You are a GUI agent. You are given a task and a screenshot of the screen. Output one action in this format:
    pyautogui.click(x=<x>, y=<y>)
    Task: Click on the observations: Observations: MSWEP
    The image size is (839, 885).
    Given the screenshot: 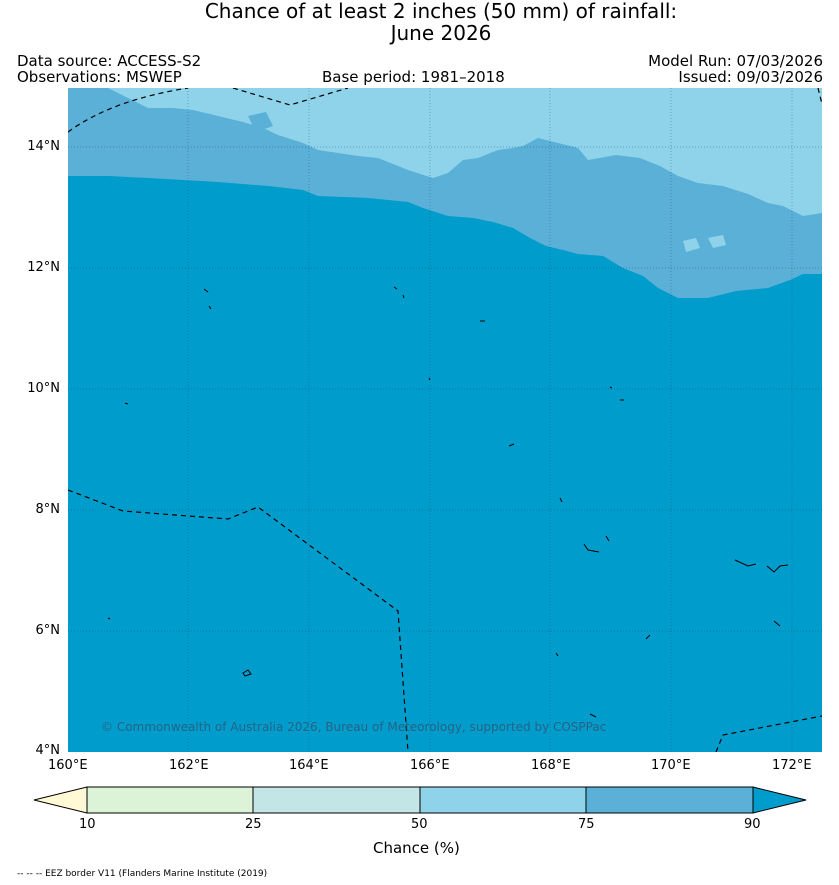 What is the action you would take?
    pyautogui.click(x=99, y=77)
    